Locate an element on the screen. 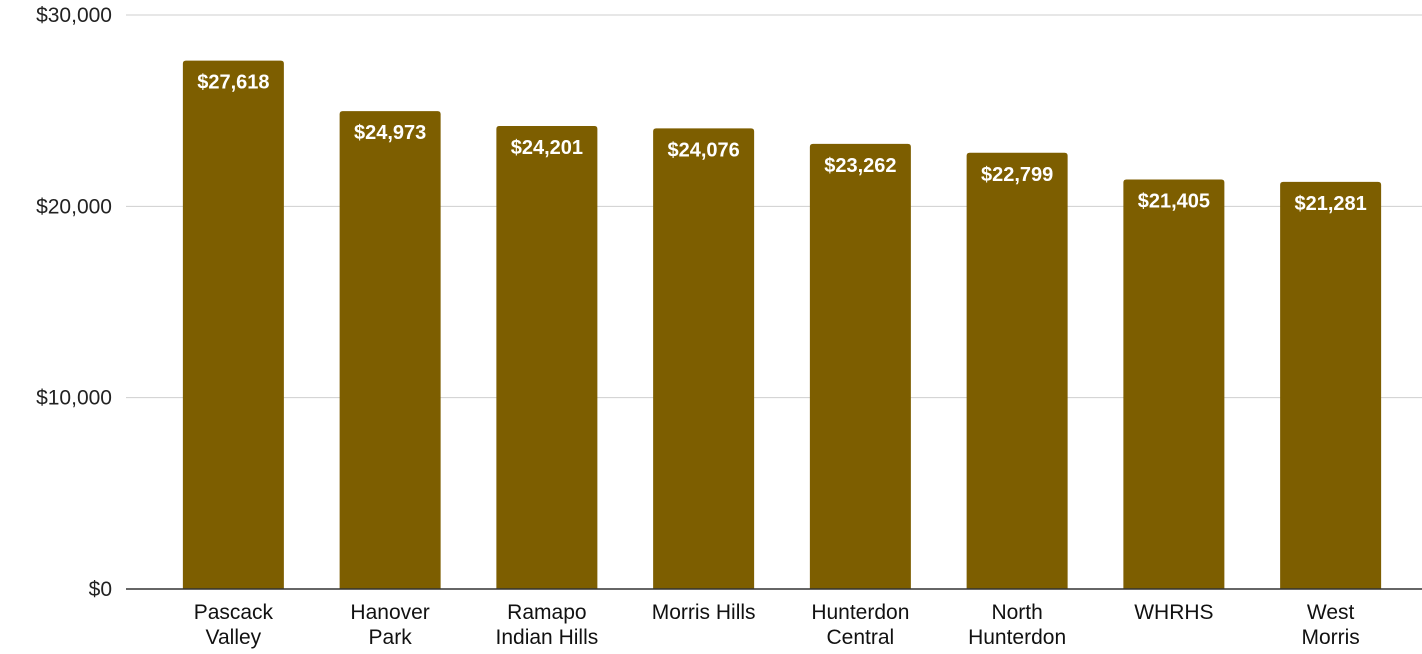 This screenshot has width=1422, height=654. y-tick-label: $30,000 is located at coordinates (74, 15).